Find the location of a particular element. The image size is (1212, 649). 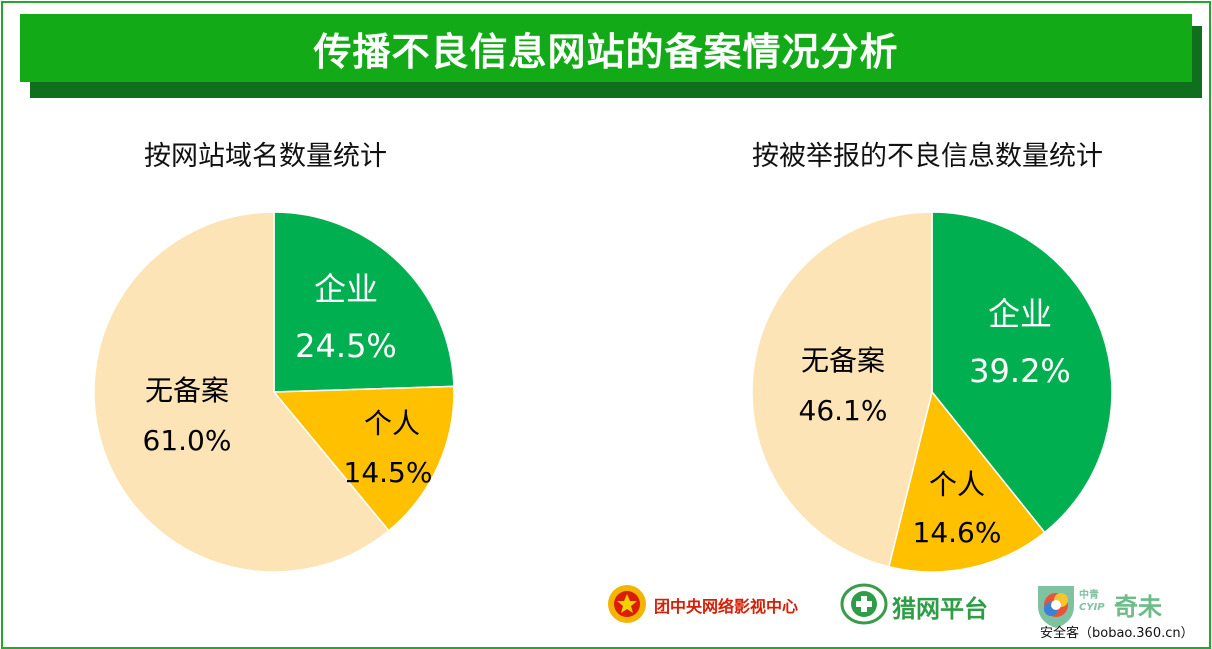

qiwei-logo-top-text: 中青 is located at coordinates (1089, 595).